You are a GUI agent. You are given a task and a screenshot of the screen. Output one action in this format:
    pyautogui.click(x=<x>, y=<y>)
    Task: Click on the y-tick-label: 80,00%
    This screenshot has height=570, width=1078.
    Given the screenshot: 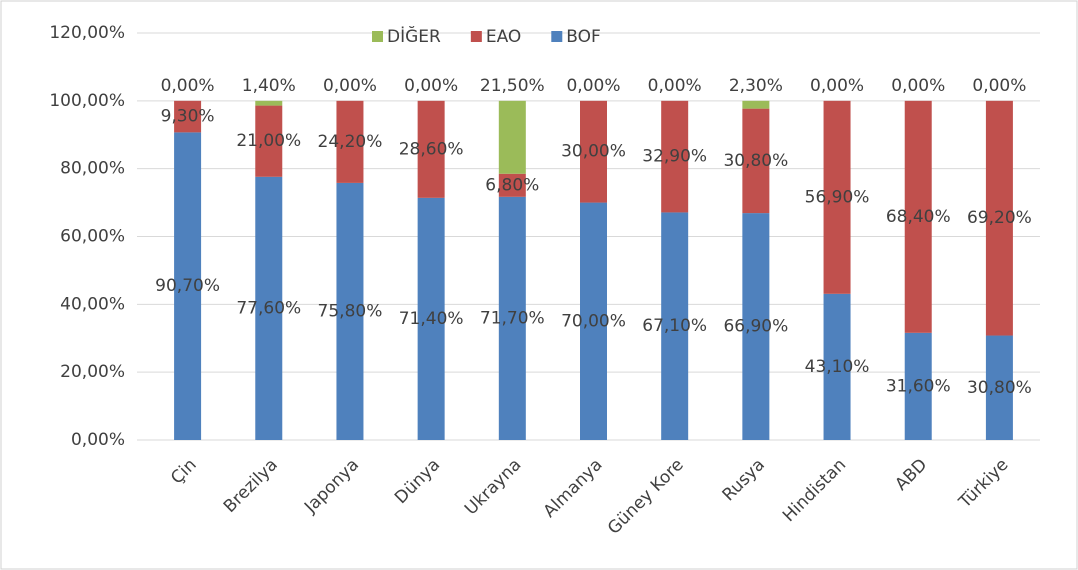 What is the action you would take?
    pyautogui.click(x=92, y=169)
    